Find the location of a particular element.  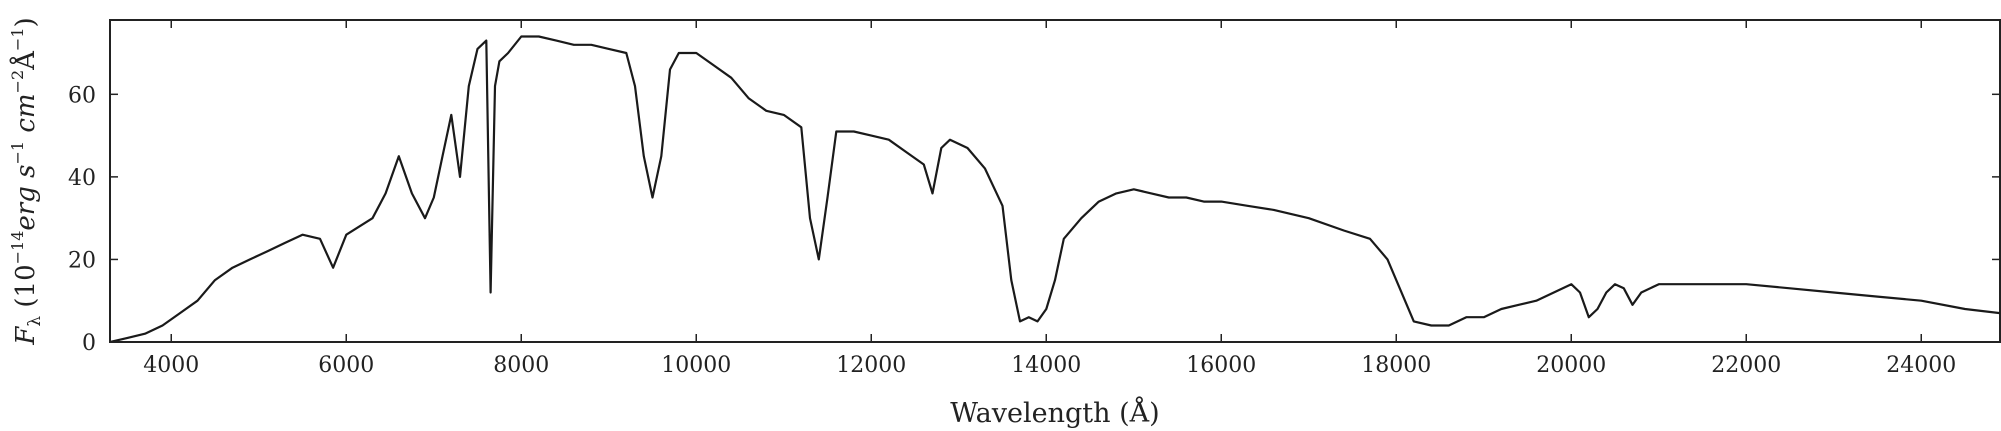

y-axis-label: Fλ (10−14erg s−1 cm−2Å−1) is located at coordinates (26, 181).